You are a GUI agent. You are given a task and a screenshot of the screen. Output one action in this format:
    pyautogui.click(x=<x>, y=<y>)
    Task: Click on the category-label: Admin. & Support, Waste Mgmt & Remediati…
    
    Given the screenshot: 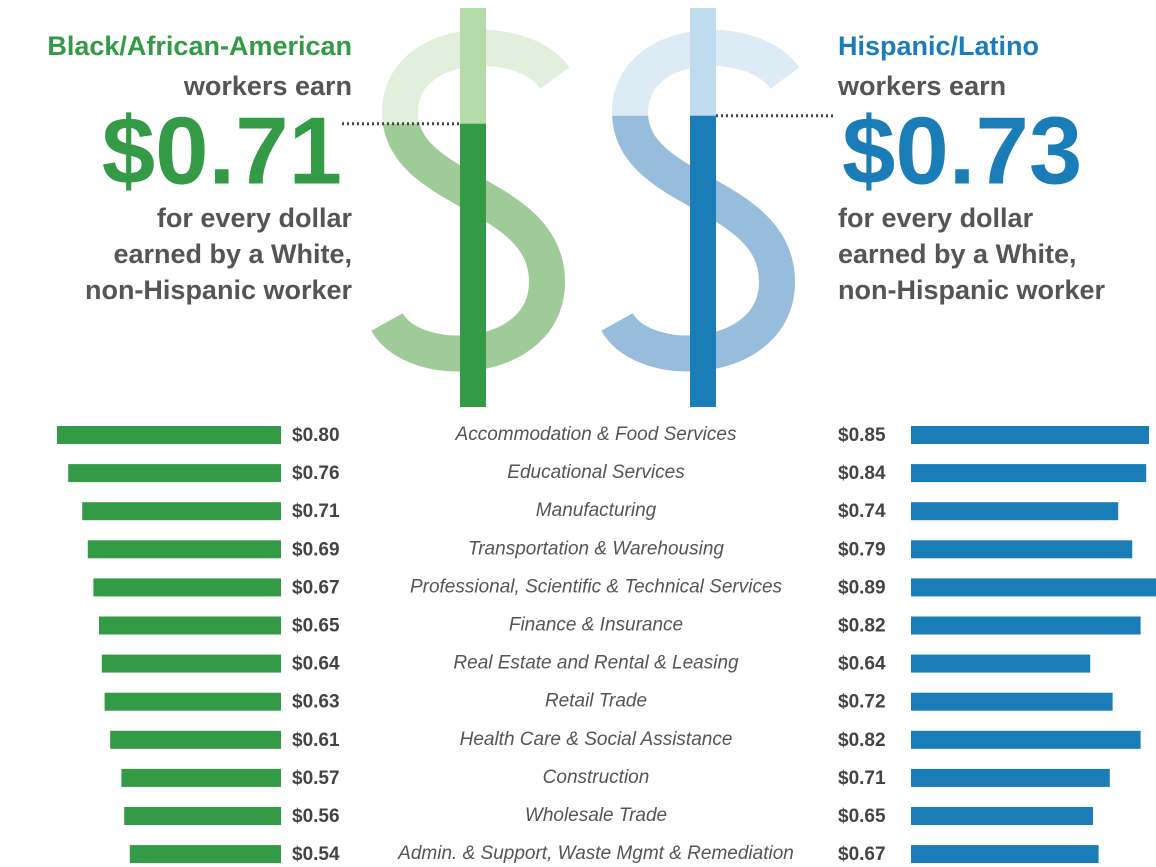 What is the action you would take?
    pyautogui.click(x=595, y=853)
    